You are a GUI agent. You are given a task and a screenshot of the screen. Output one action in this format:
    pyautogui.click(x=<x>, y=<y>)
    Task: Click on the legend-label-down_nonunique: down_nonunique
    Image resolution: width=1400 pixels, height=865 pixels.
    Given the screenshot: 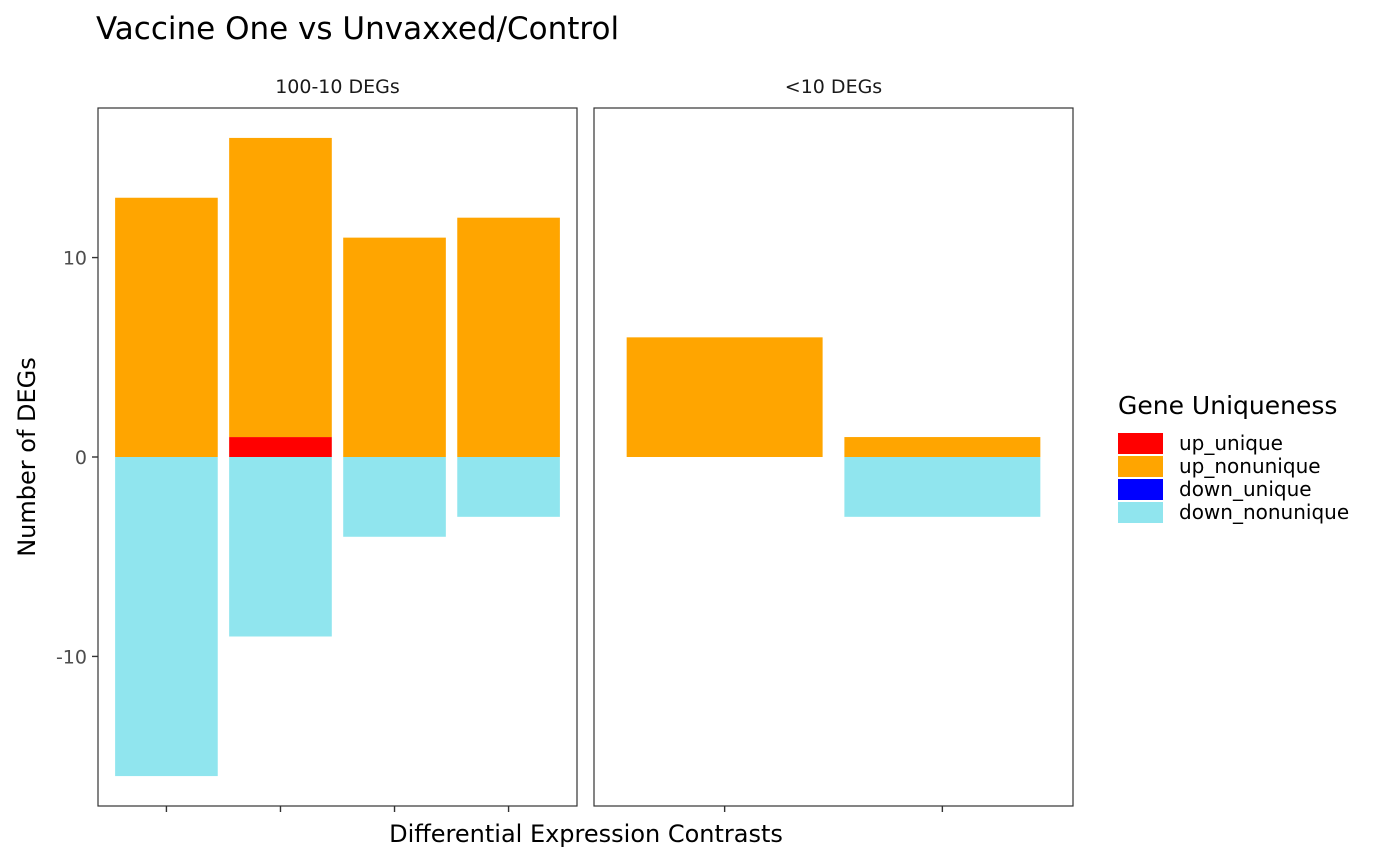 What is the action you would take?
    pyautogui.click(x=1264, y=512)
    